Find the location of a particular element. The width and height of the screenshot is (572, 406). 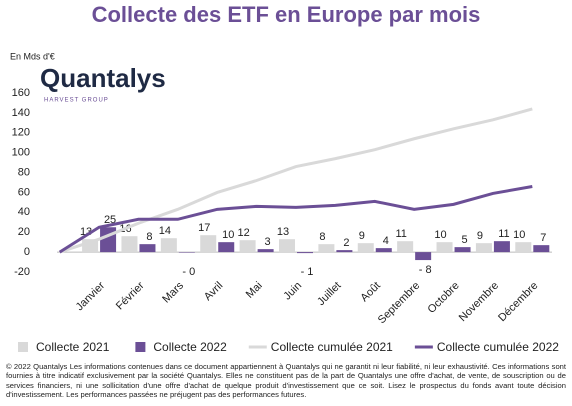

data-label: 7 is located at coordinates (543, 238).